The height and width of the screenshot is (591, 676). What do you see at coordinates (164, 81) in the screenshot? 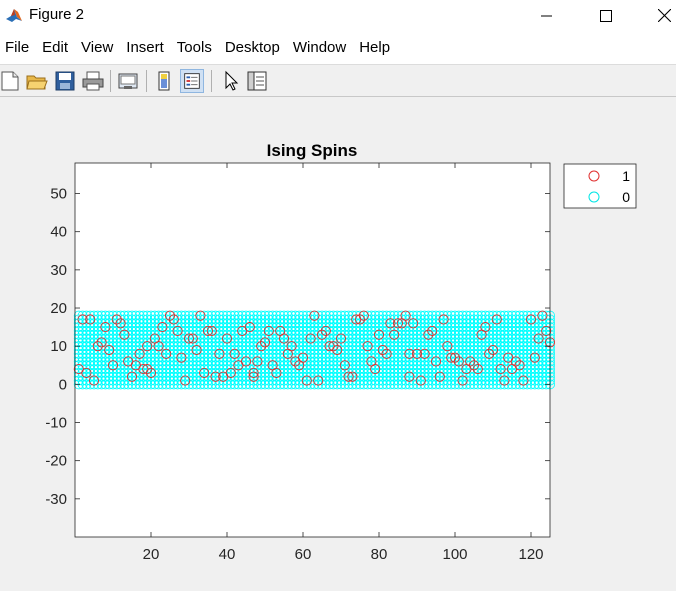
I see `insert-colorbar-icon` at bounding box center [164, 81].